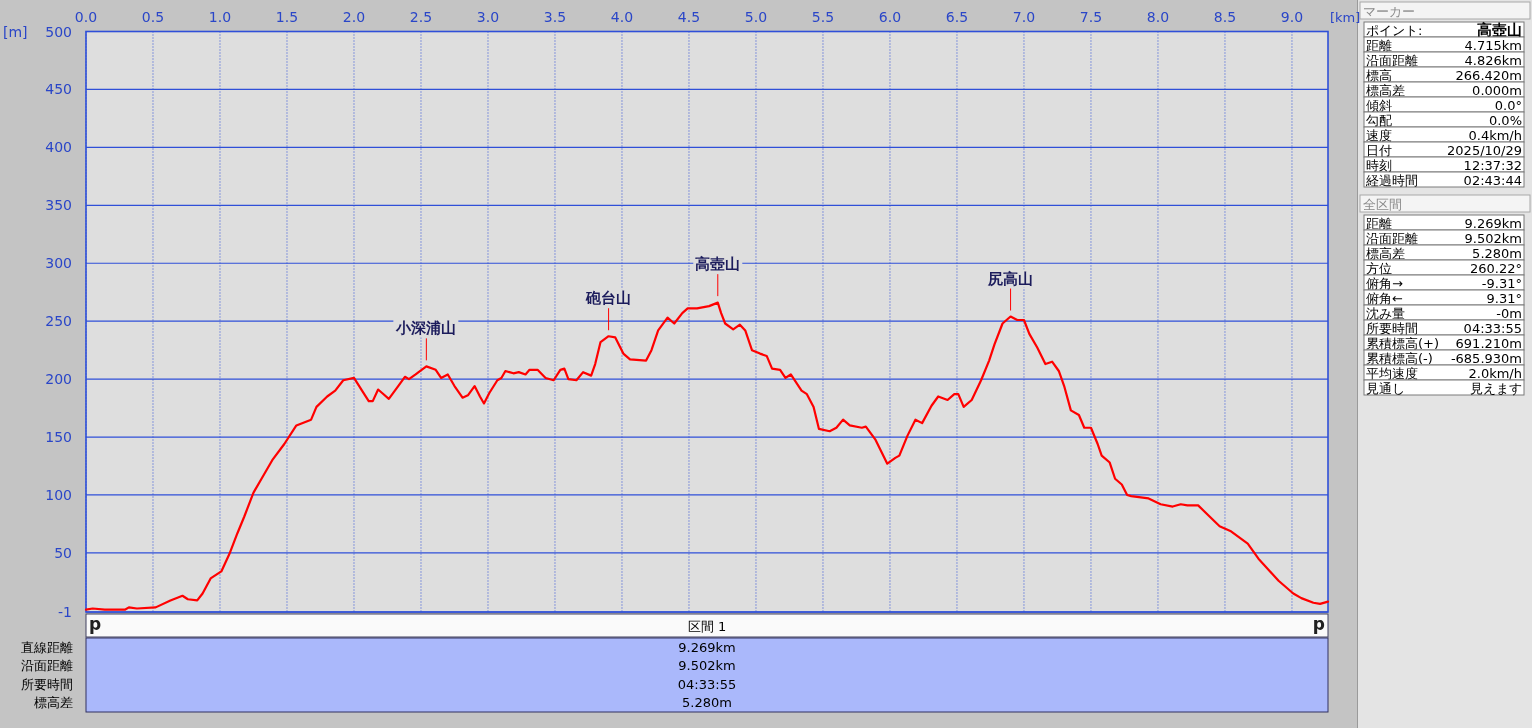 The image size is (1532, 728). Describe the element at coordinates (58, 89) in the screenshot. I see `y-tick-label: 450` at that location.